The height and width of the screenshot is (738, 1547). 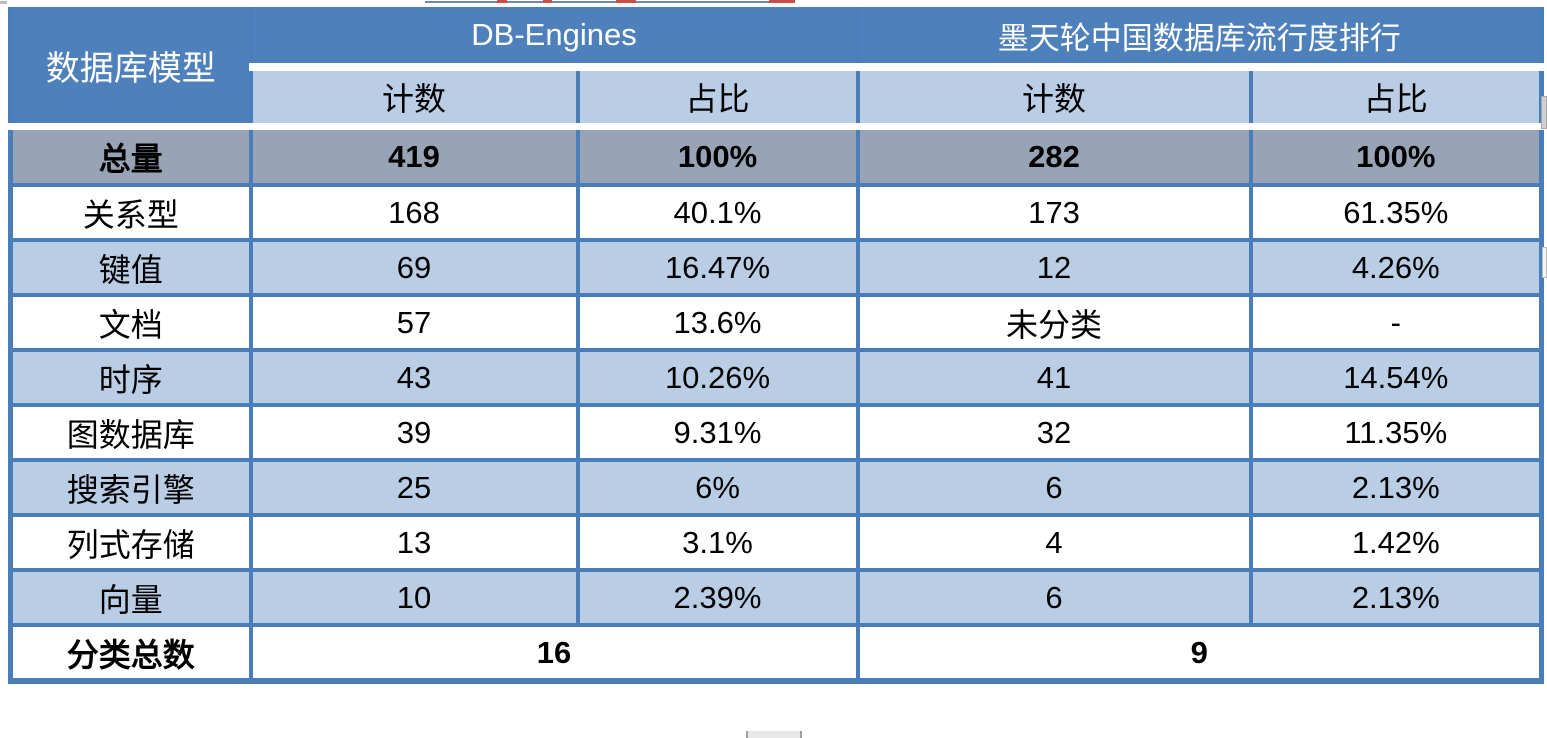 What do you see at coordinates (413, 488) in the screenshot?
I see `cell-dbengines-count: 25` at bounding box center [413, 488].